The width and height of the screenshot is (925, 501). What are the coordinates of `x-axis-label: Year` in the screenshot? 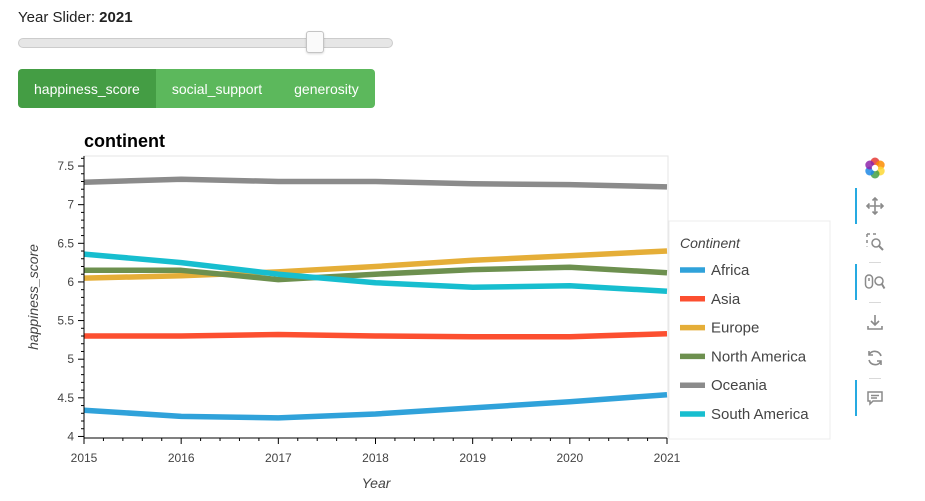 It's located at (377, 483).